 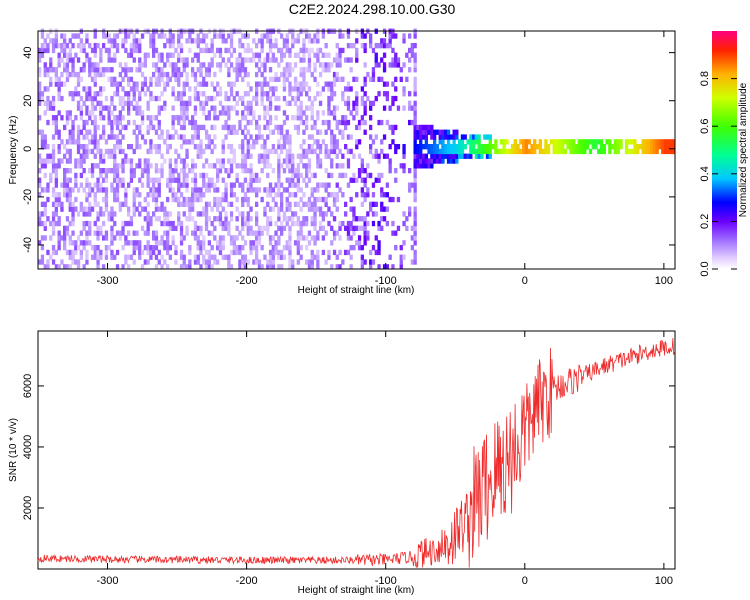 What do you see at coordinates (28, 508) in the screenshot?
I see `y-tick-label: 2000` at bounding box center [28, 508].